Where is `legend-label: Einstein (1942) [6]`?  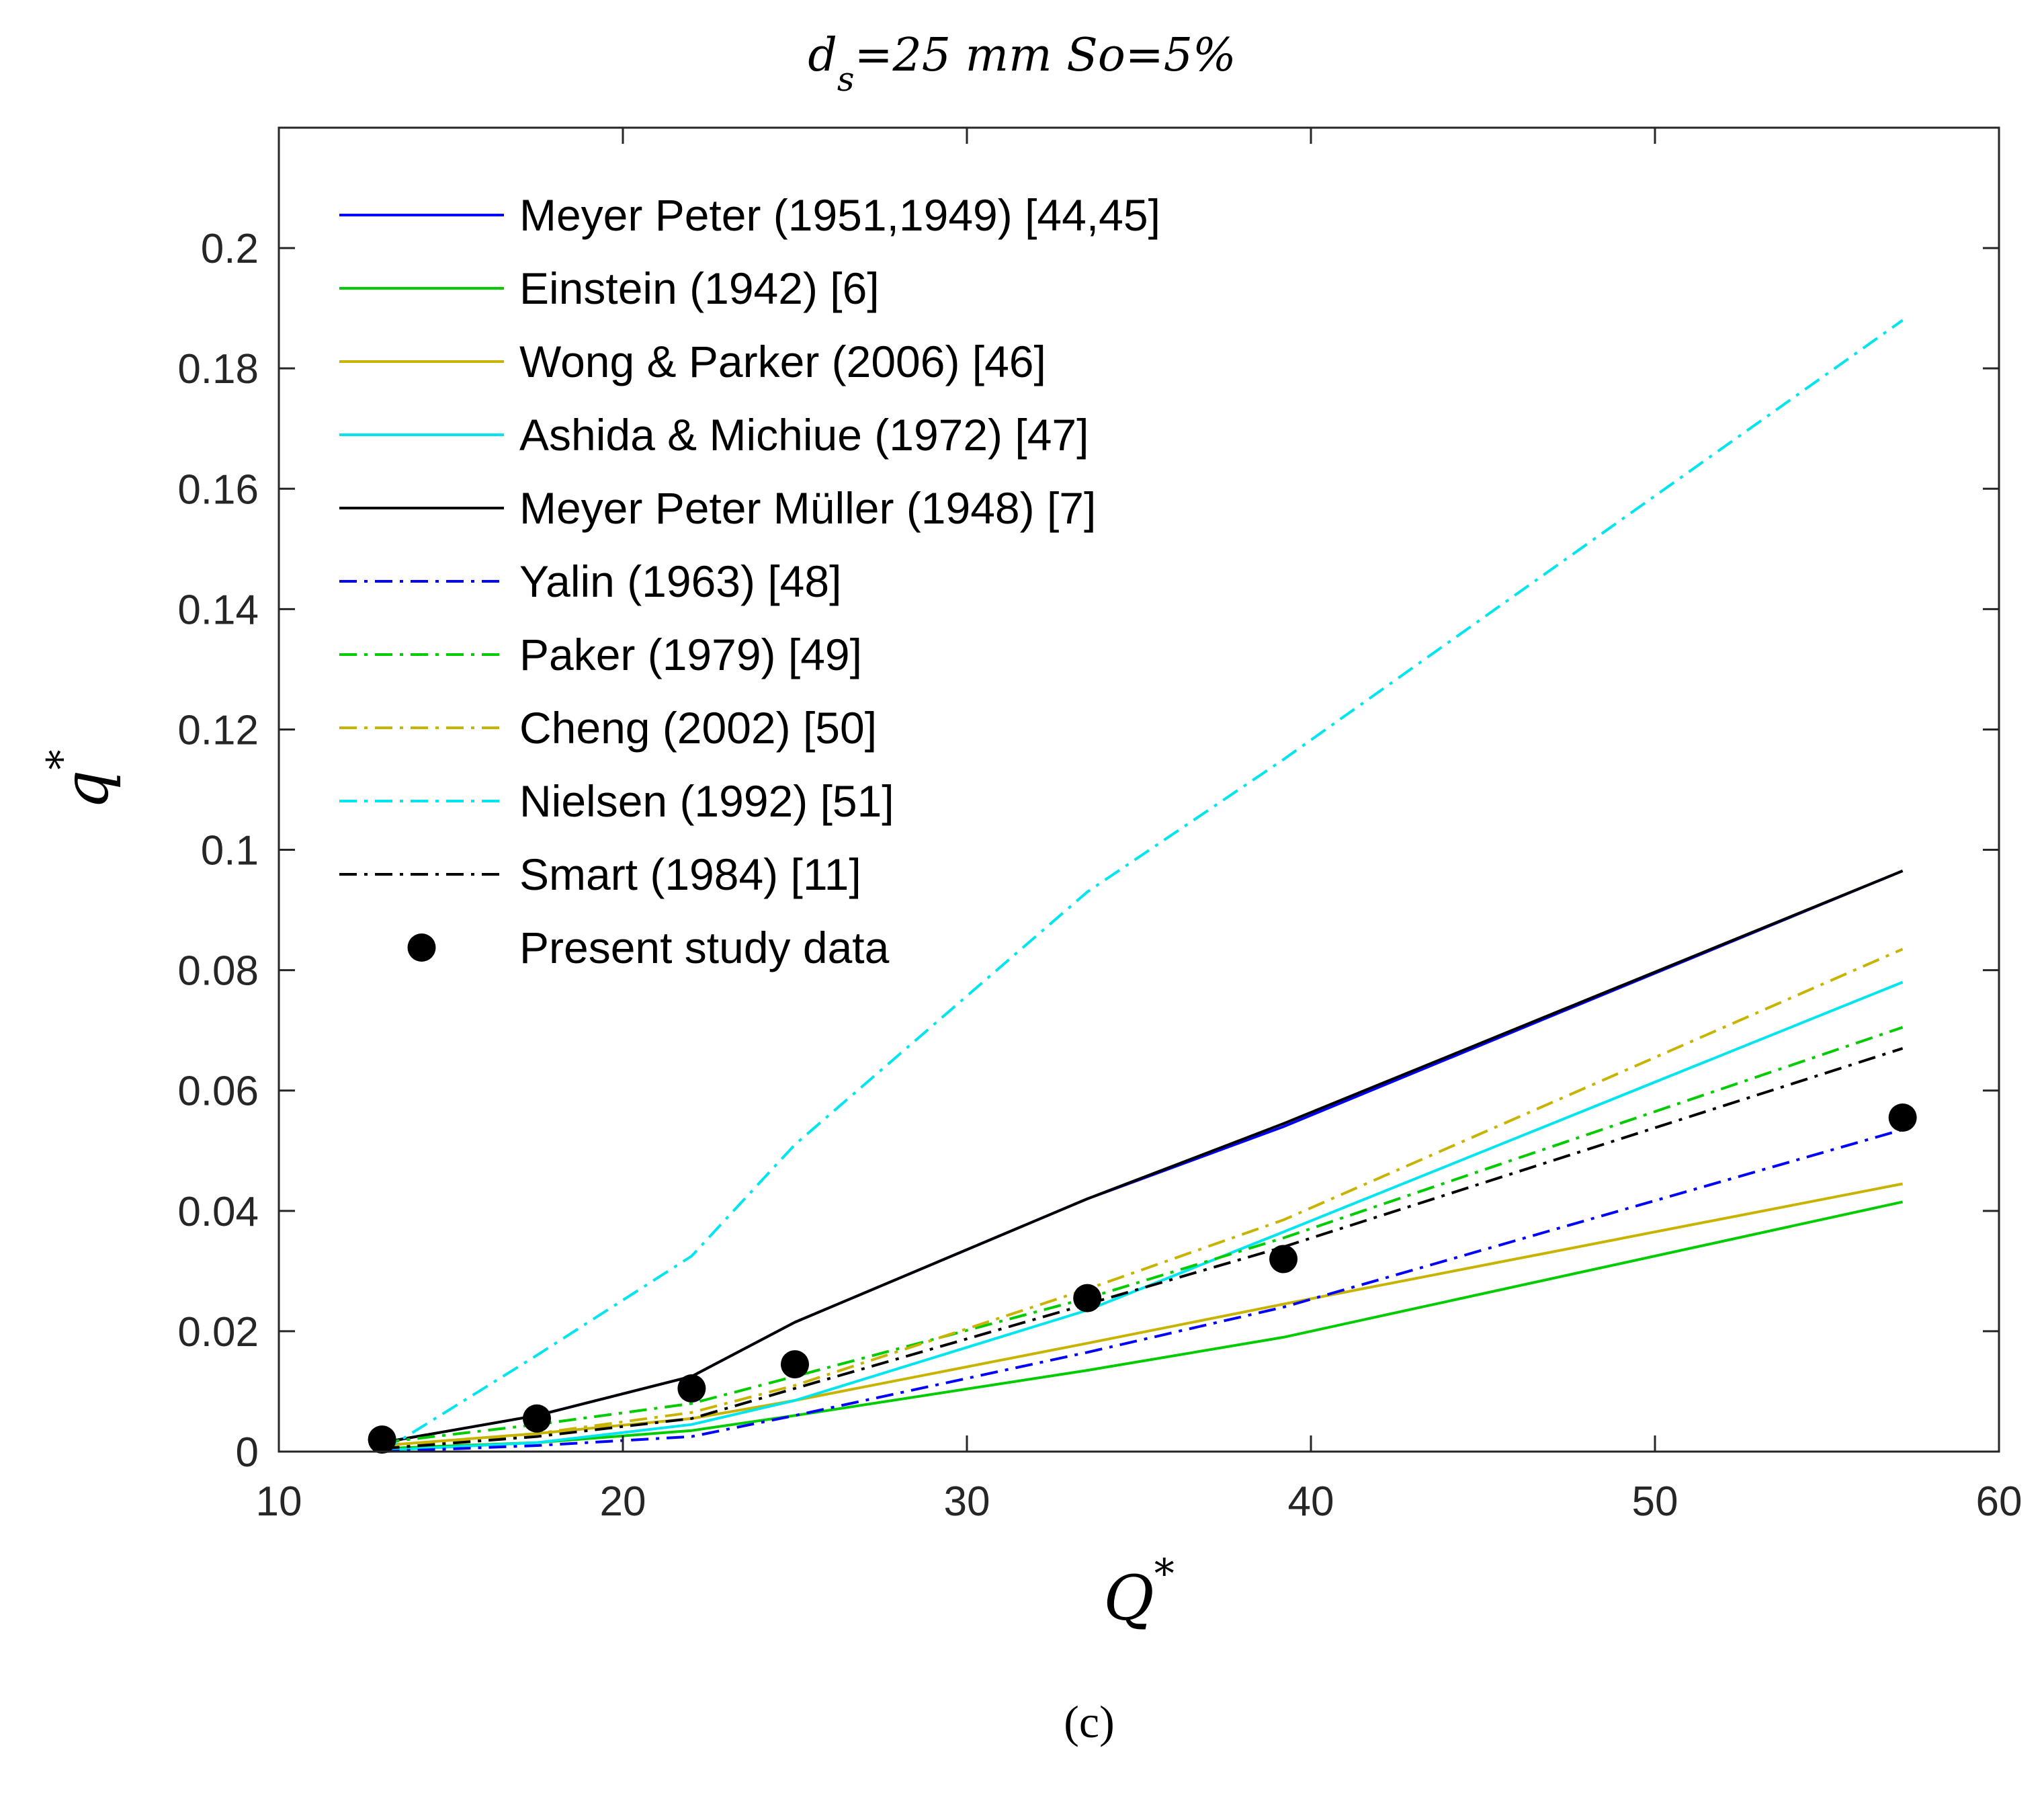 legend-label: Einstein (1942) [6] is located at coordinates (699, 288).